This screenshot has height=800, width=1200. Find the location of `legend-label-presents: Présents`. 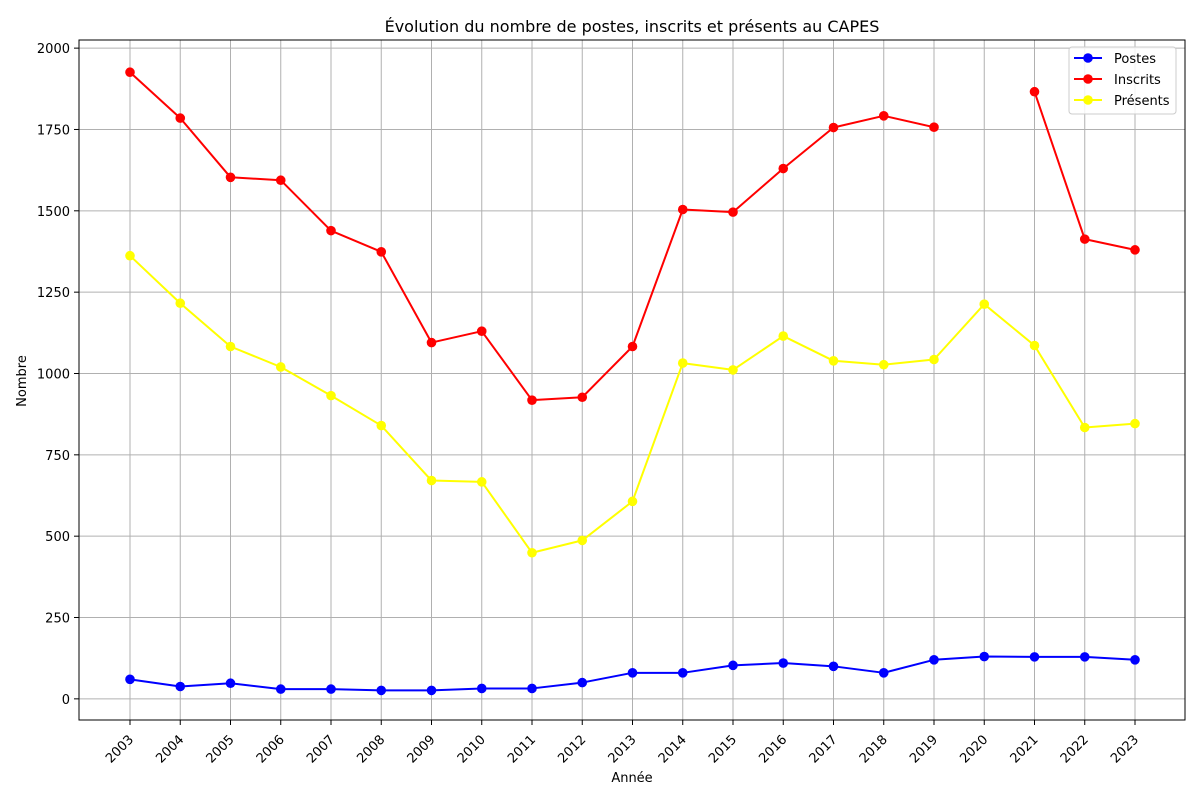

legend-label-presents: Présents is located at coordinates (1142, 101).